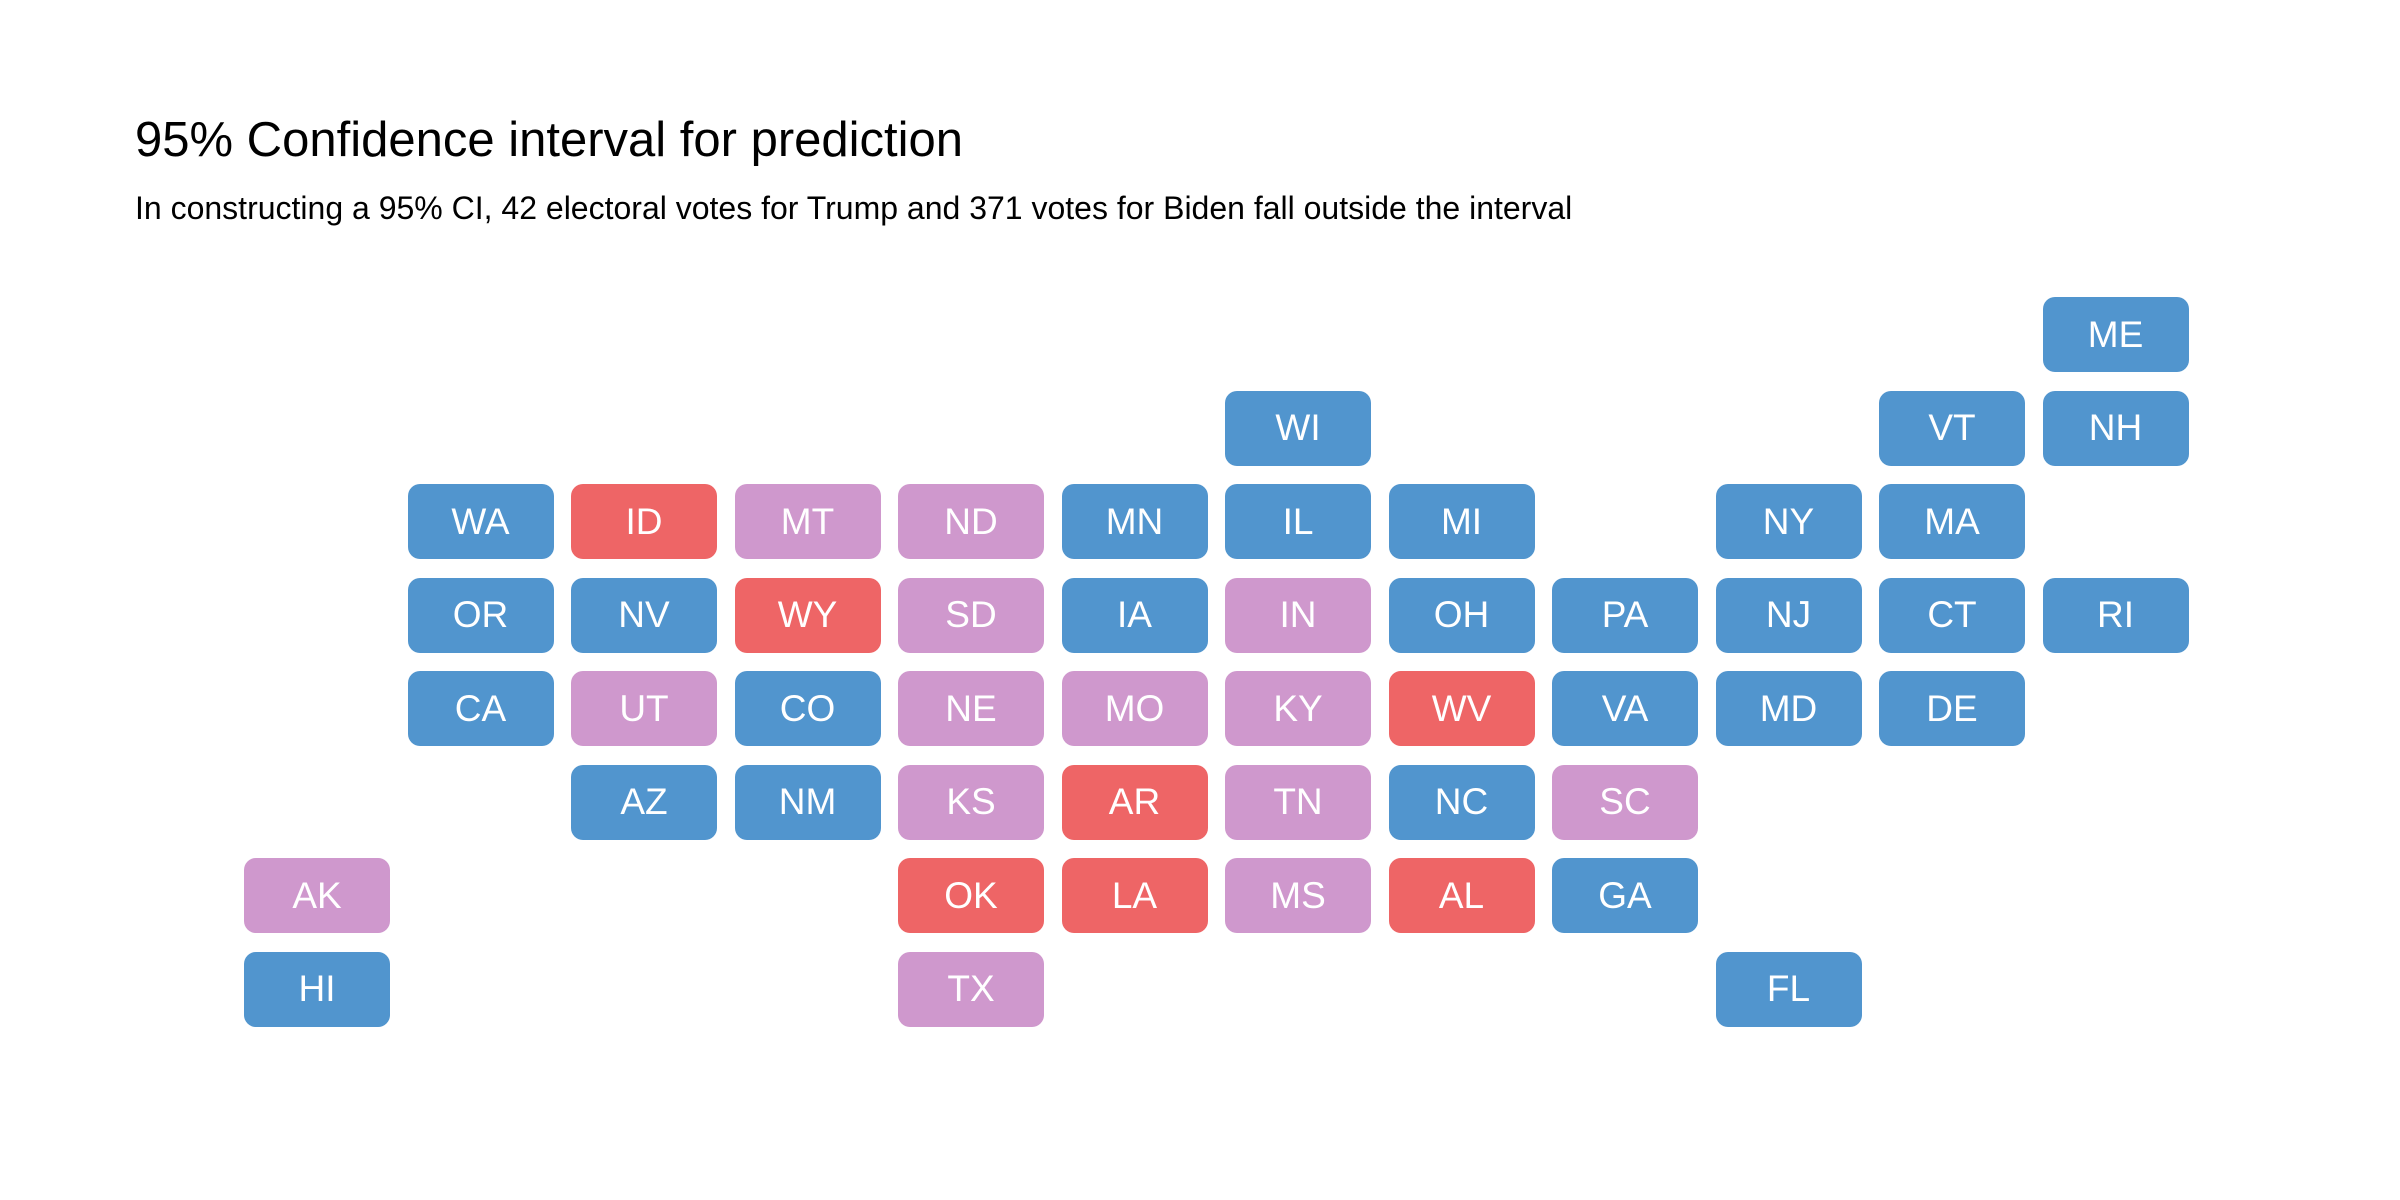  What do you see at coordinates (807, 802) in the screenshot?
I see `state-tile-nm: NM` at bounding box center [807, 802].